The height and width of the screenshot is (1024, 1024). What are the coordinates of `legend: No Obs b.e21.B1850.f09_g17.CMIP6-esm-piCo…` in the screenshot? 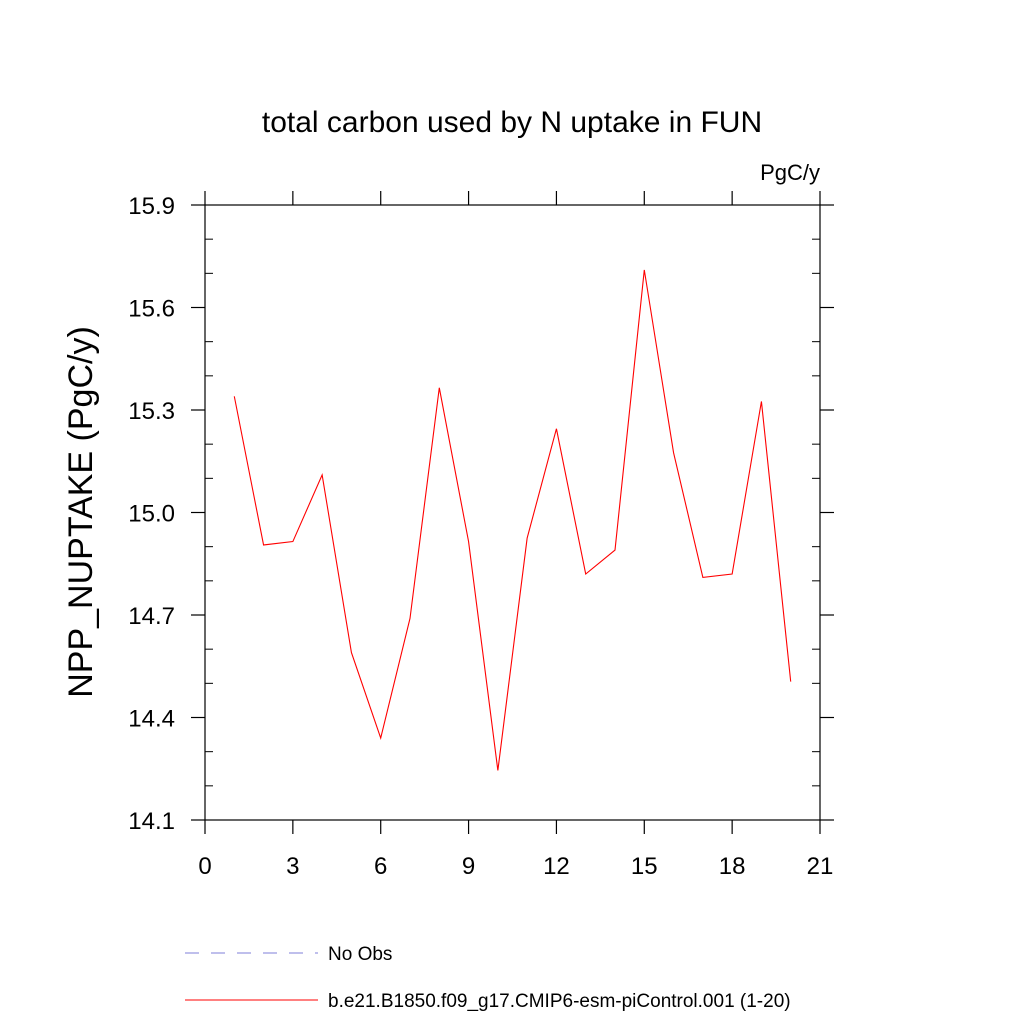 It's located at (488, 978).